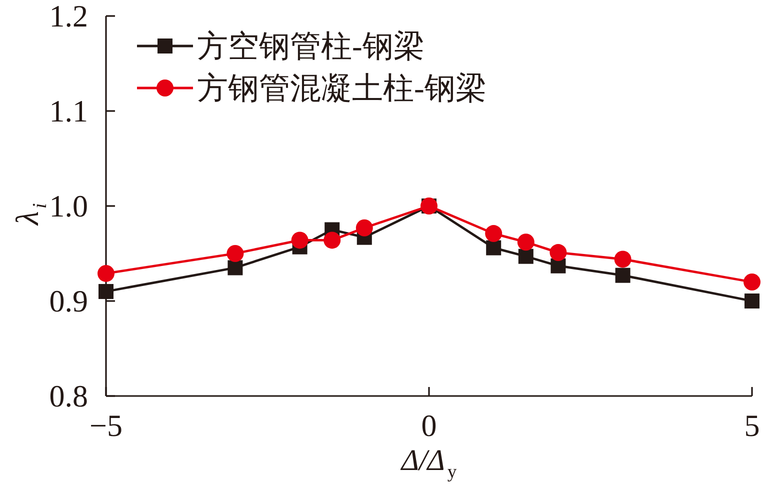 The width and height of the screenshot is (763, 492). Describe the element at coordinates (68, 17) in the screenshot. I see `ytick: 1.2` at that location.